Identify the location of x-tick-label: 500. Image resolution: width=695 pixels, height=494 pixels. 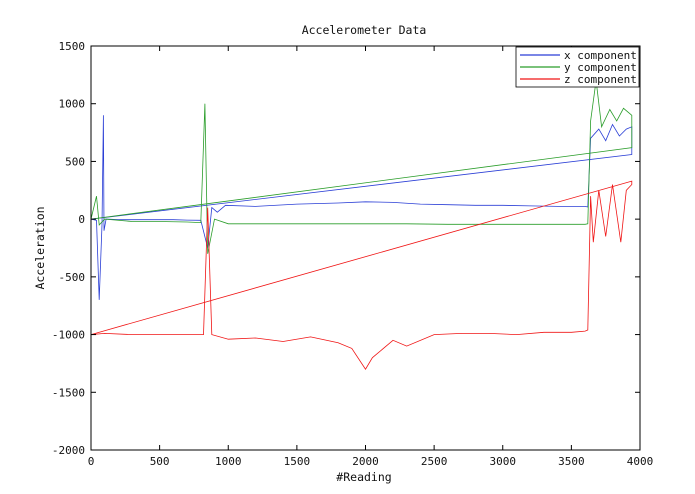
(160, 461).